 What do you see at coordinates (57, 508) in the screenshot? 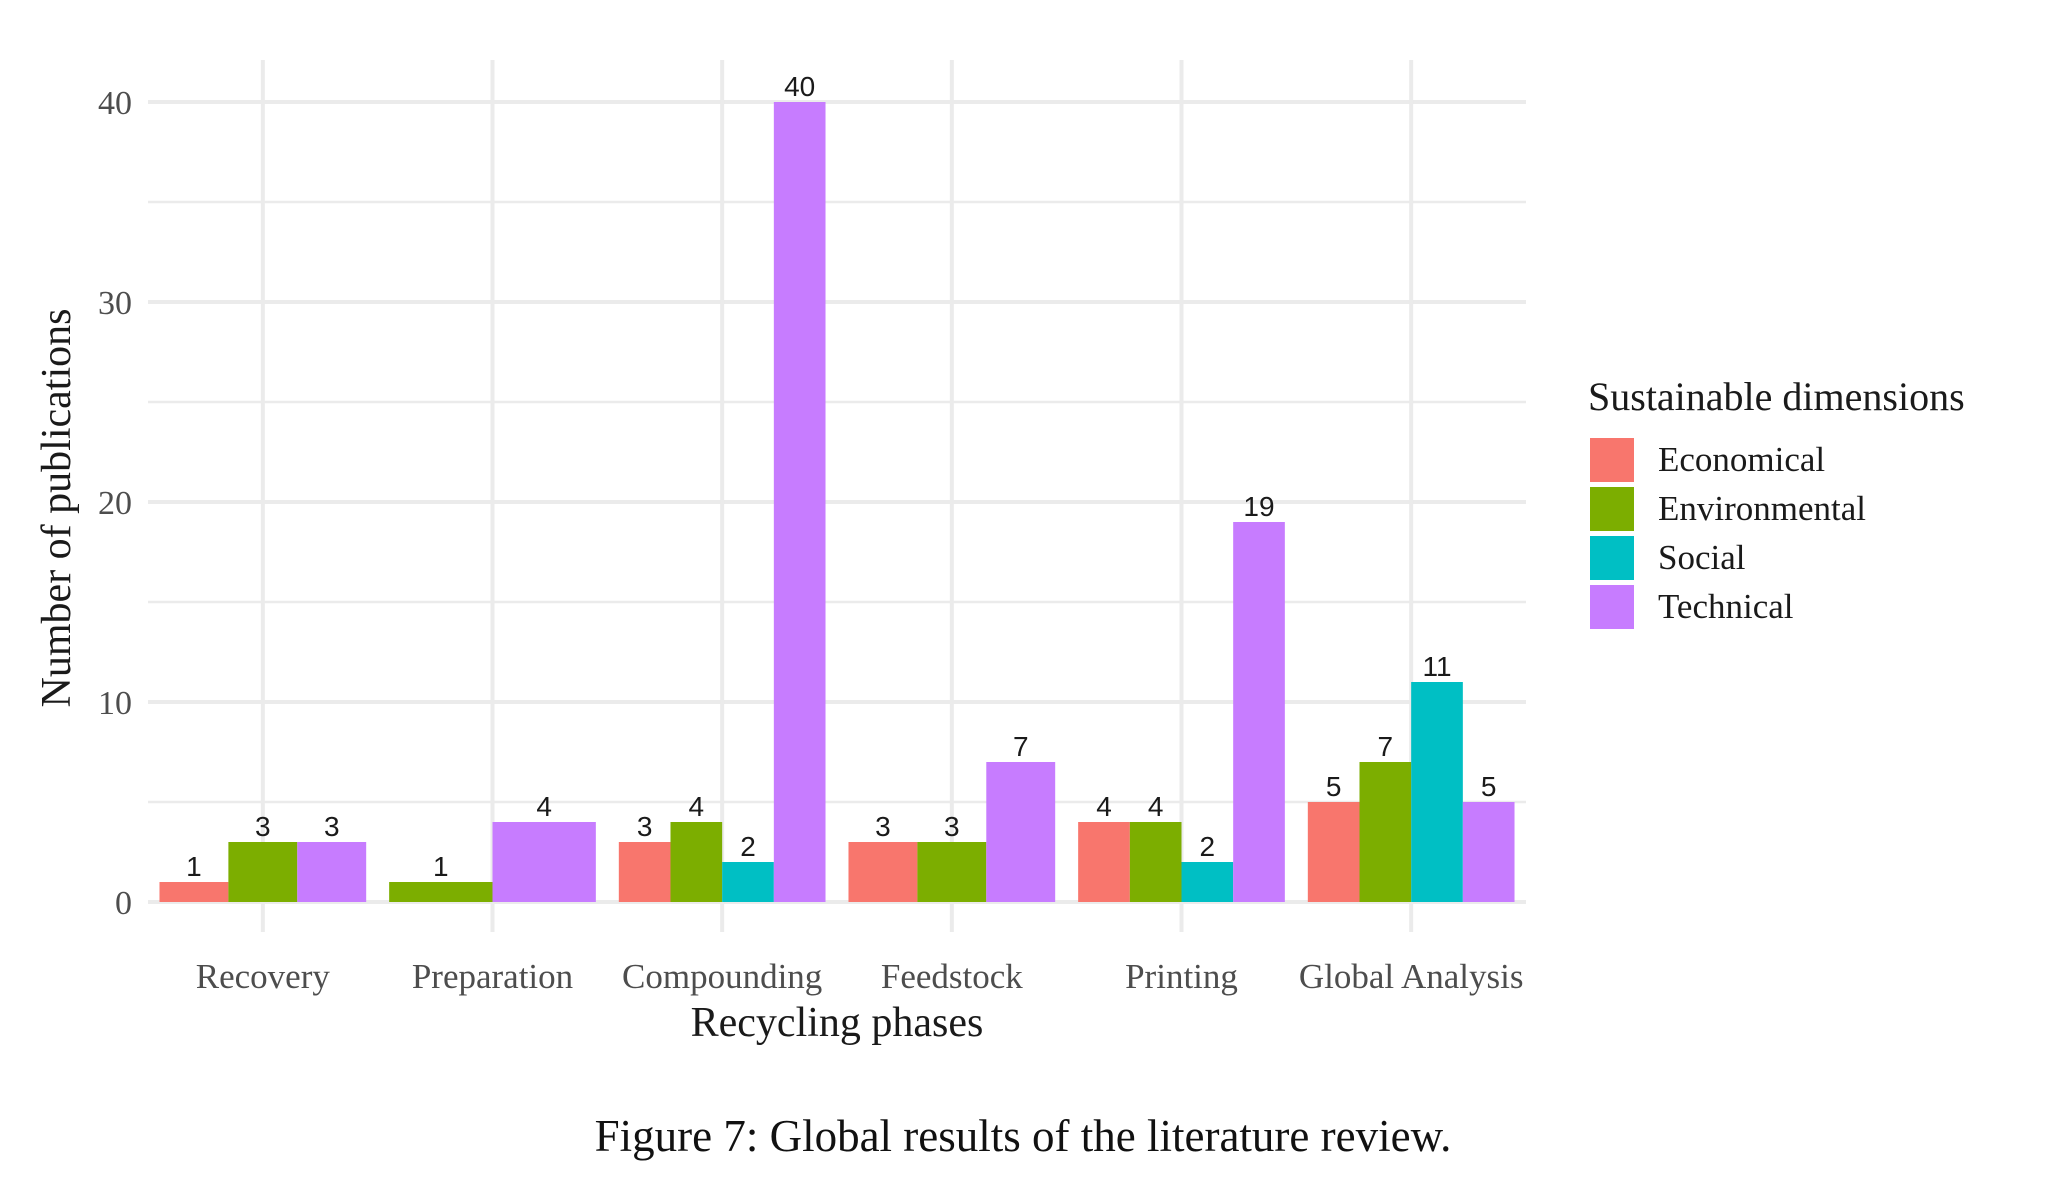
I see `y-axis-title: Number of publications` at bounding box center [57, 508].